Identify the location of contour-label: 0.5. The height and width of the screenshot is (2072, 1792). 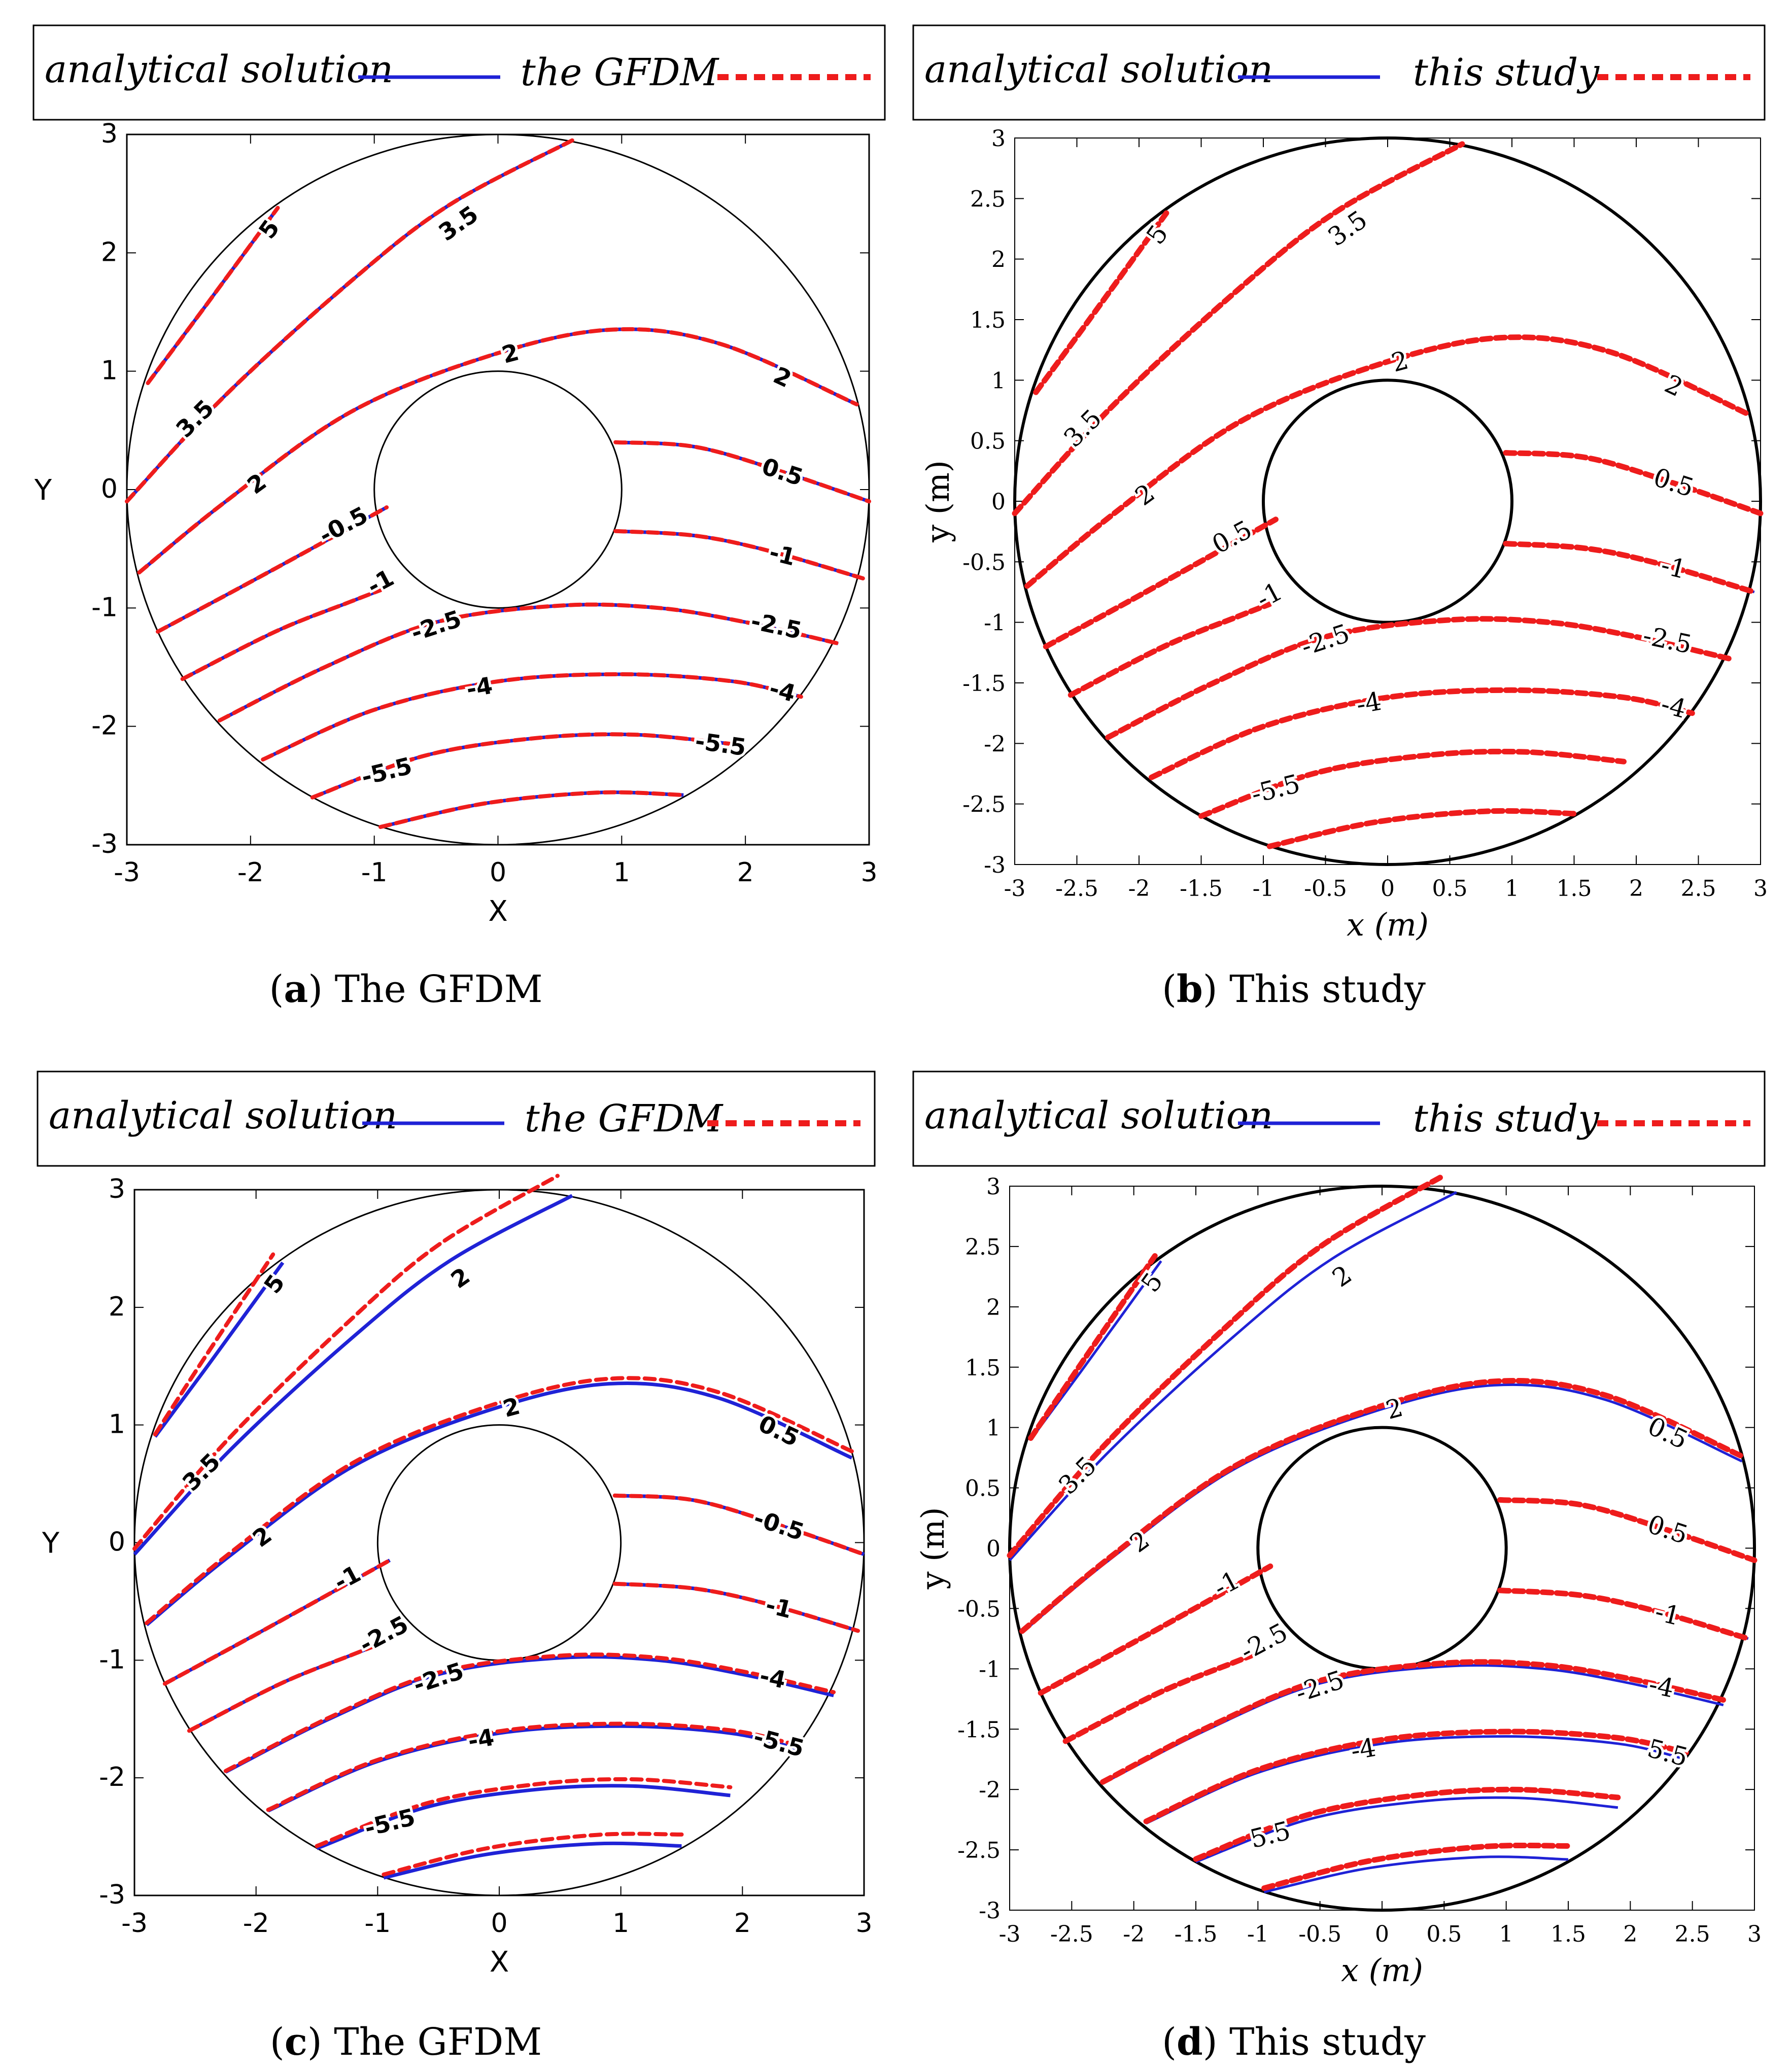
(1674, 482).